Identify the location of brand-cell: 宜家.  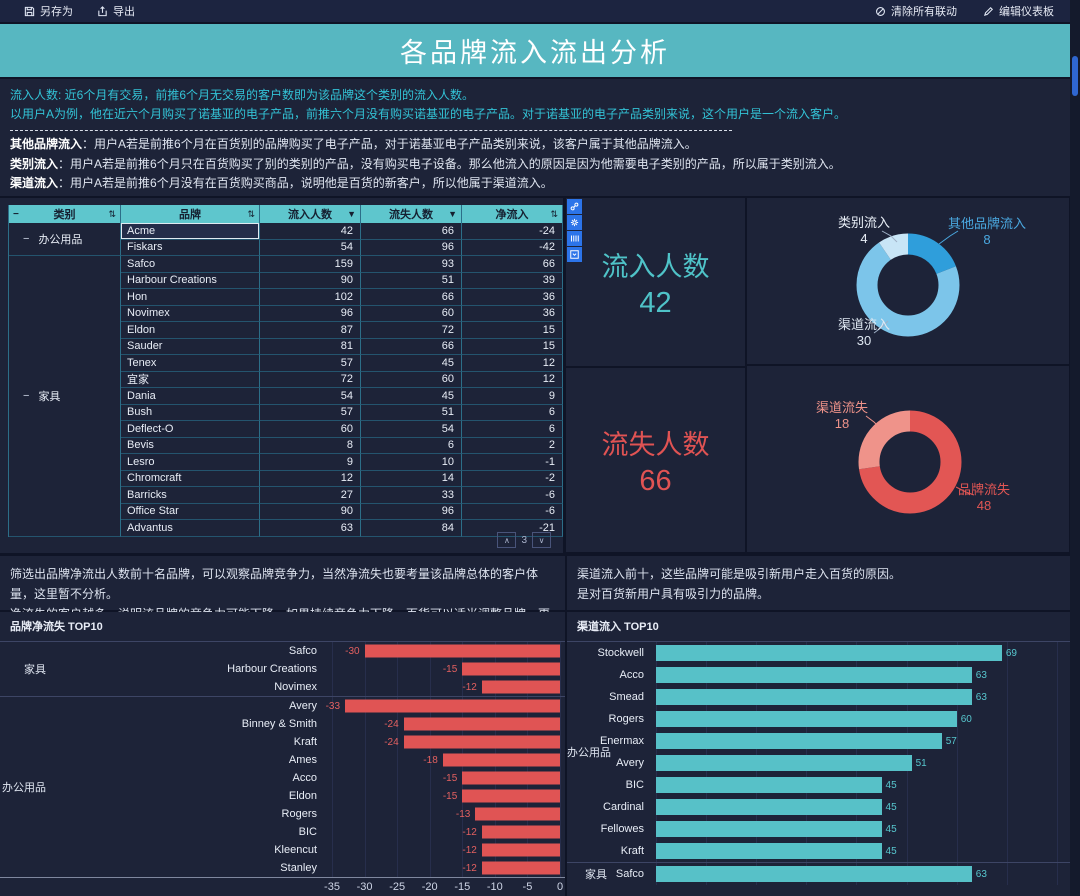
(190, 379).